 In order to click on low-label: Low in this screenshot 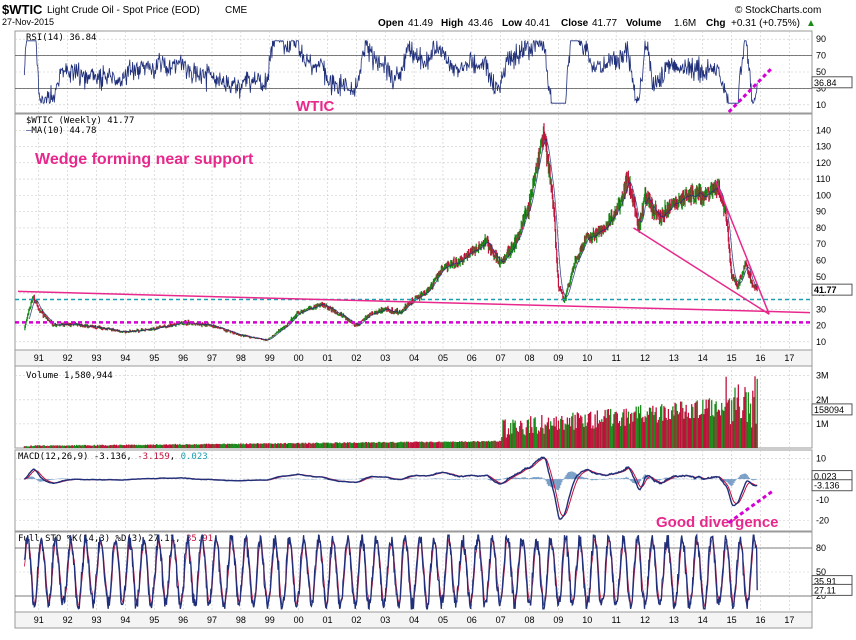, I will do `click(512, 23)`.